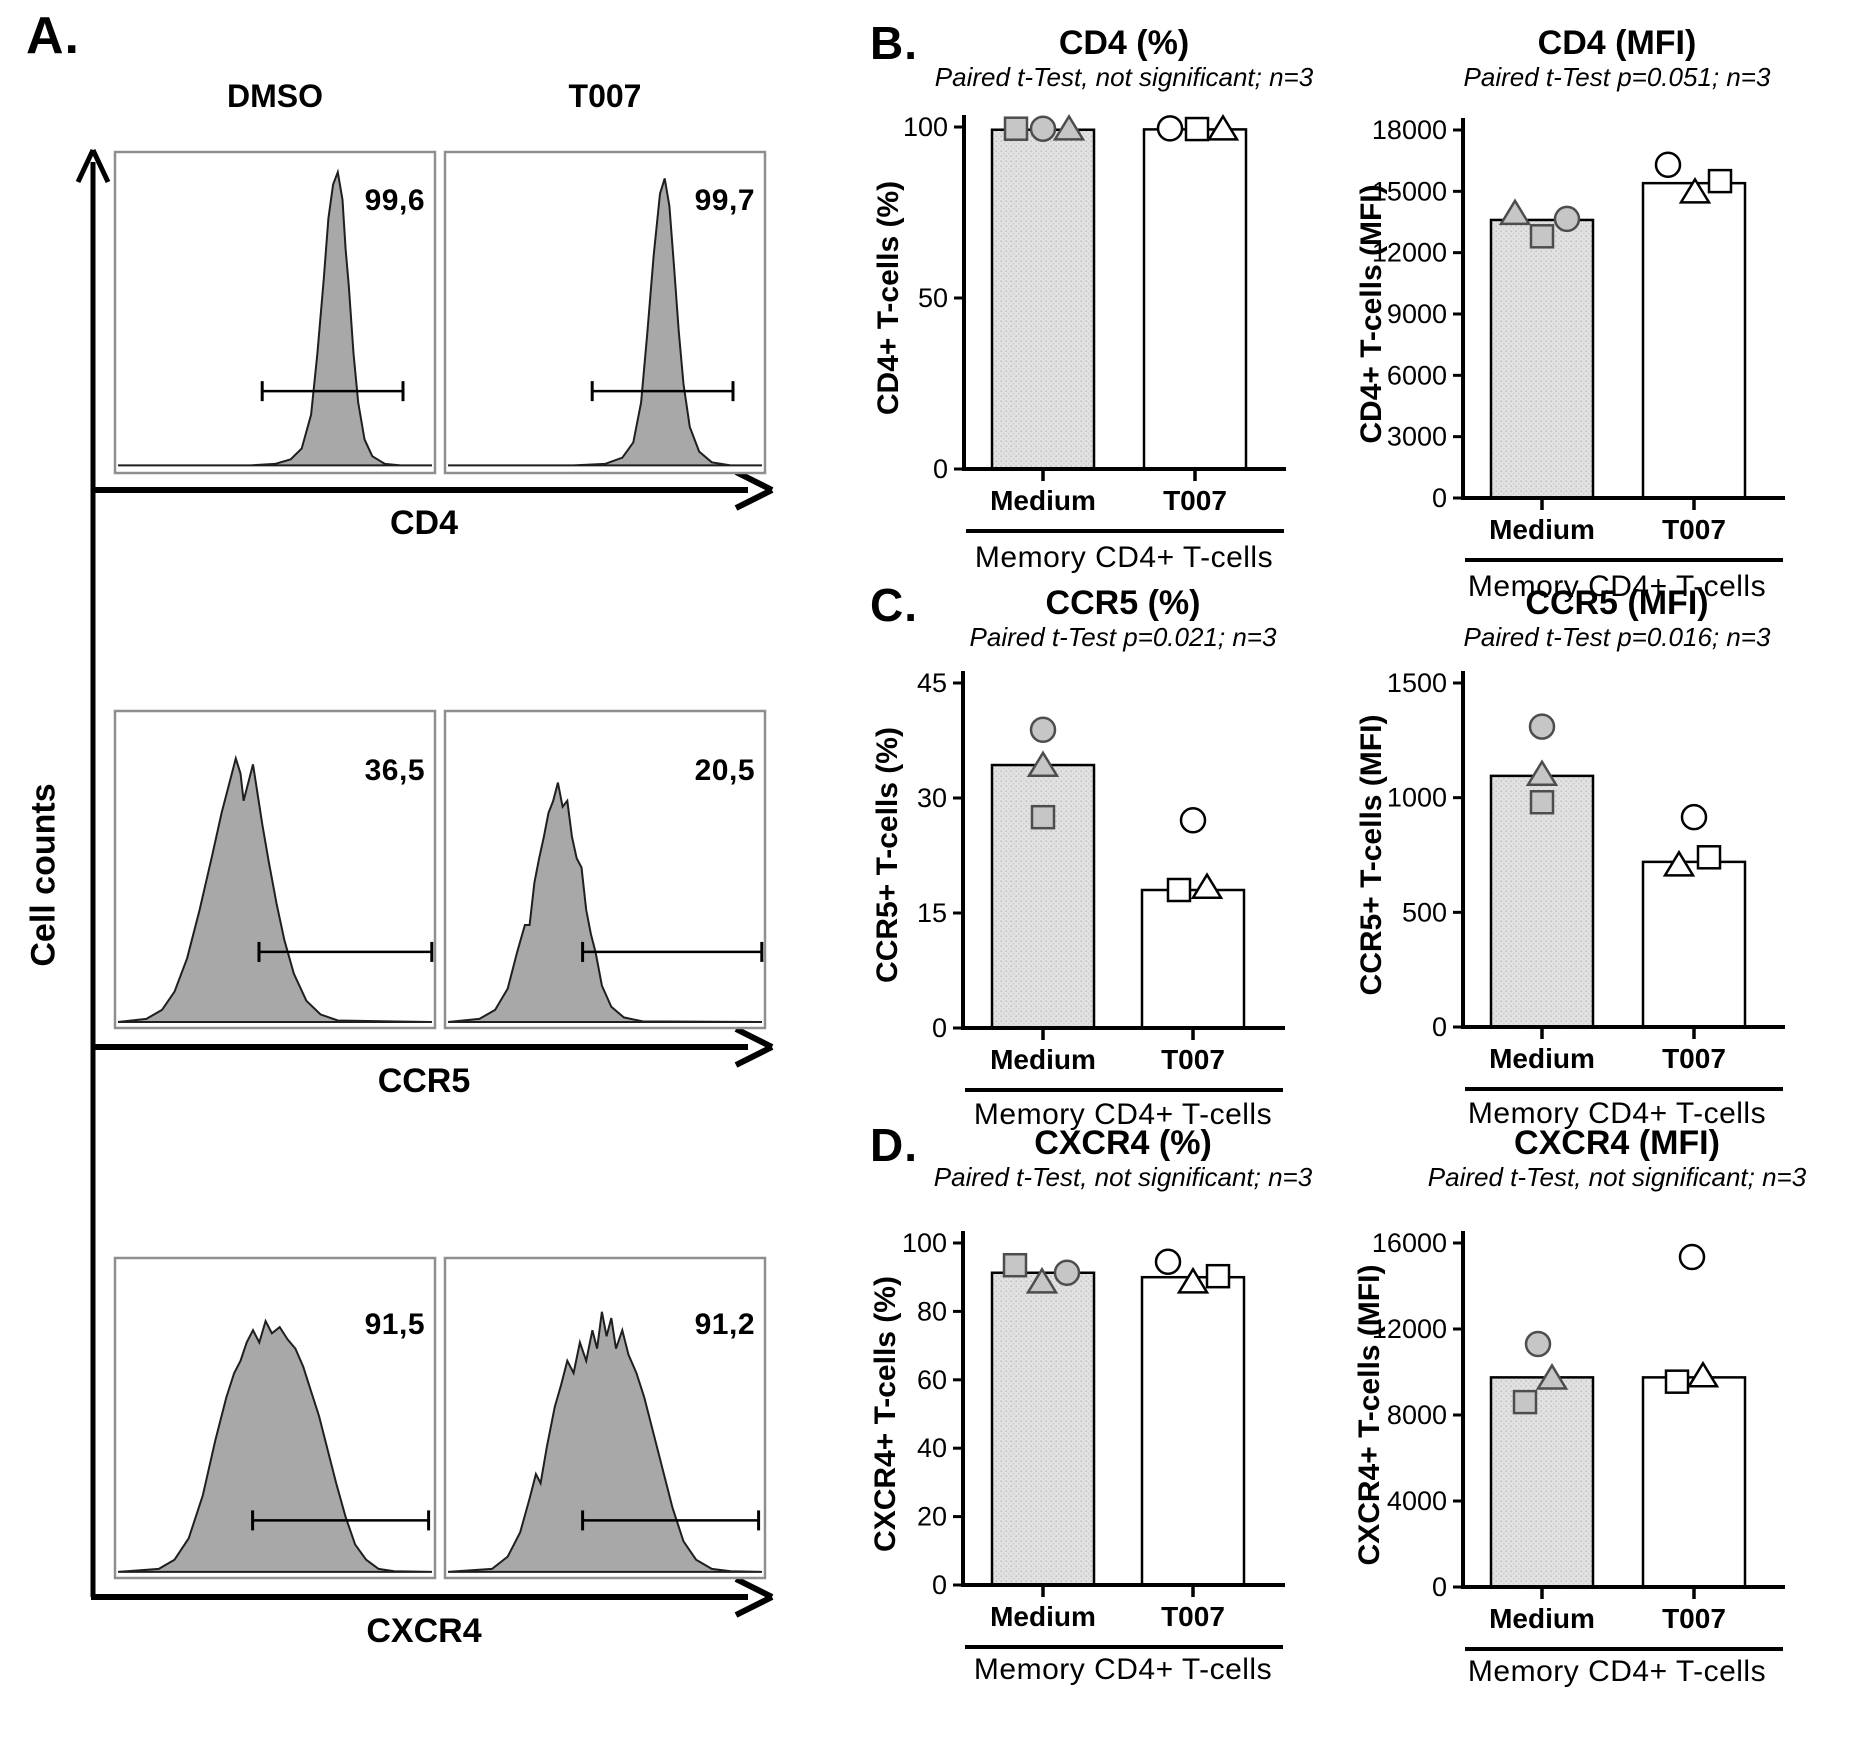 This screenshot has width=1864, height=1740. I want to click on chart-ccr5-mfi: 0 500 1000 1500, so click(1586, 879).